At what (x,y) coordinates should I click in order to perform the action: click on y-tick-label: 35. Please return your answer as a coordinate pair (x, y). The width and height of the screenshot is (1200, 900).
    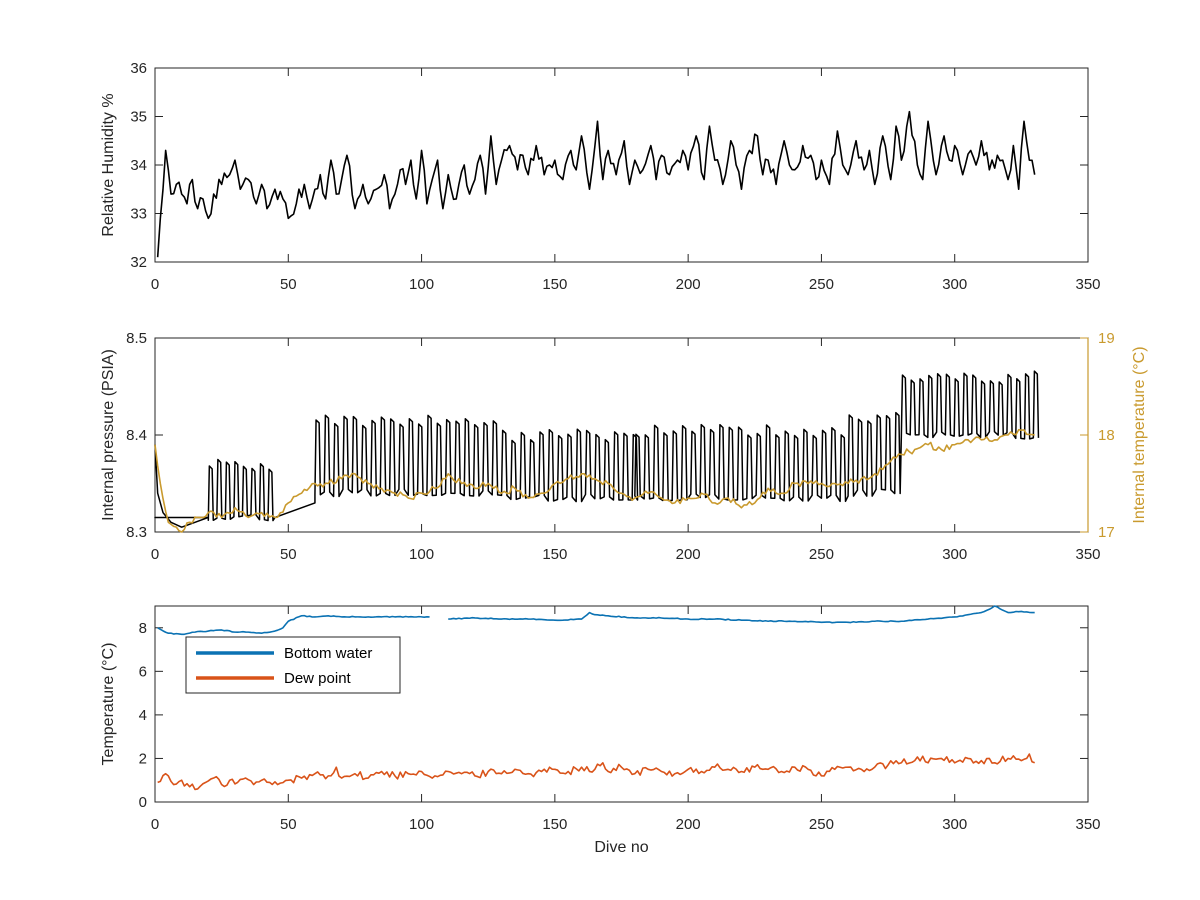
    Looking at the image, I should click on (138, 117).